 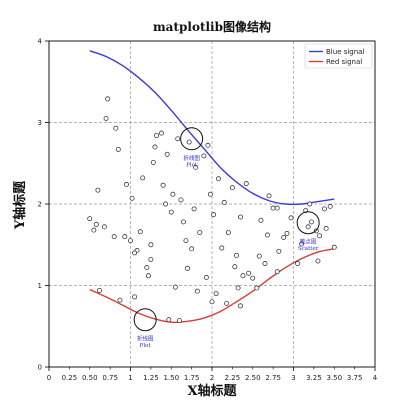 I want to click on annotation-label: 折线图, so click(x=191, y=158).